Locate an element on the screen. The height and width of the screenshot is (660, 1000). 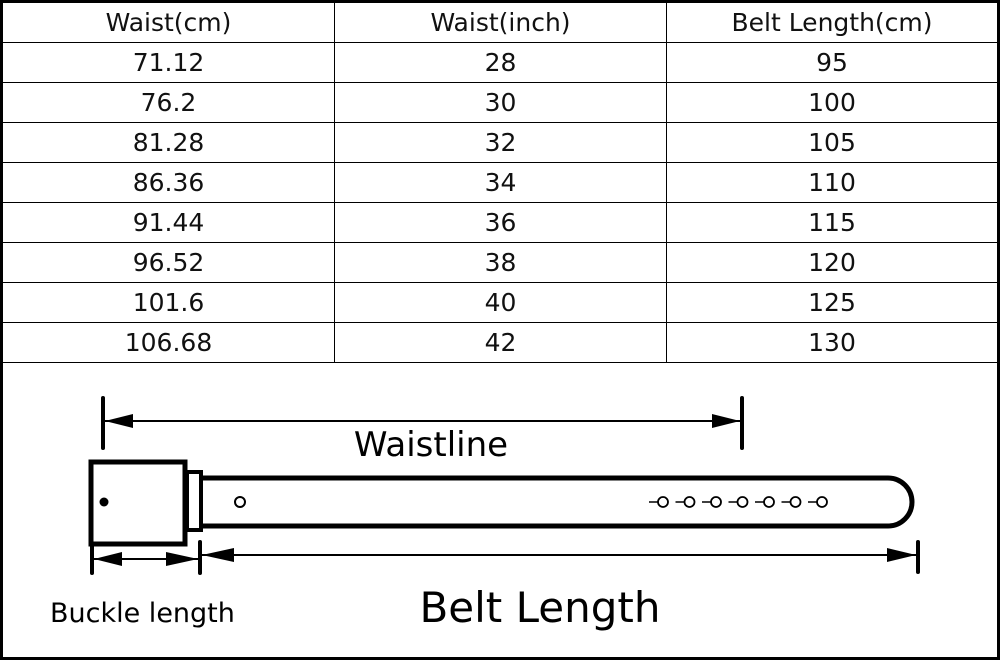
cell-belt-length: 115 is located at coordinates (831, 222).